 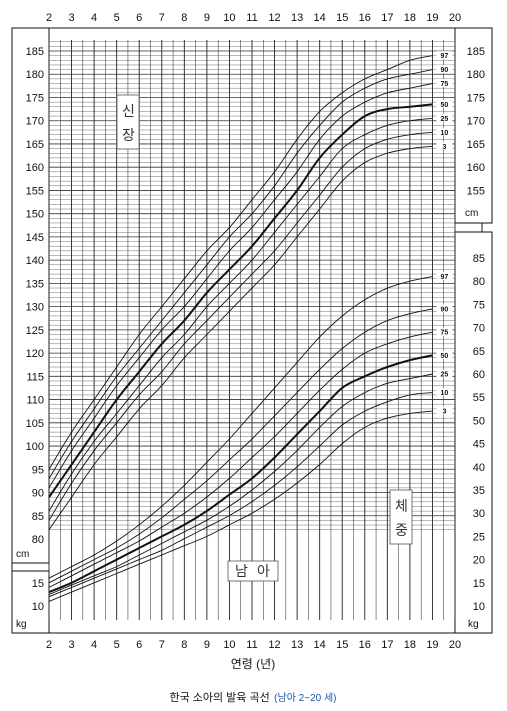 What do you see at coordinates (35, 98) in the screenshot?
I see `height-tick-left: 175` at bounding box center [35, 98].